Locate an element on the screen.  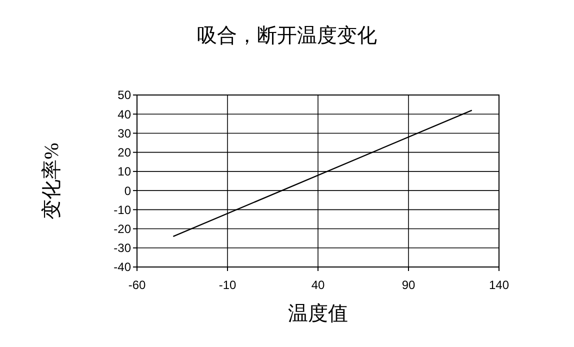
y-tick-label: -10 is located at coordinates (123, 209).